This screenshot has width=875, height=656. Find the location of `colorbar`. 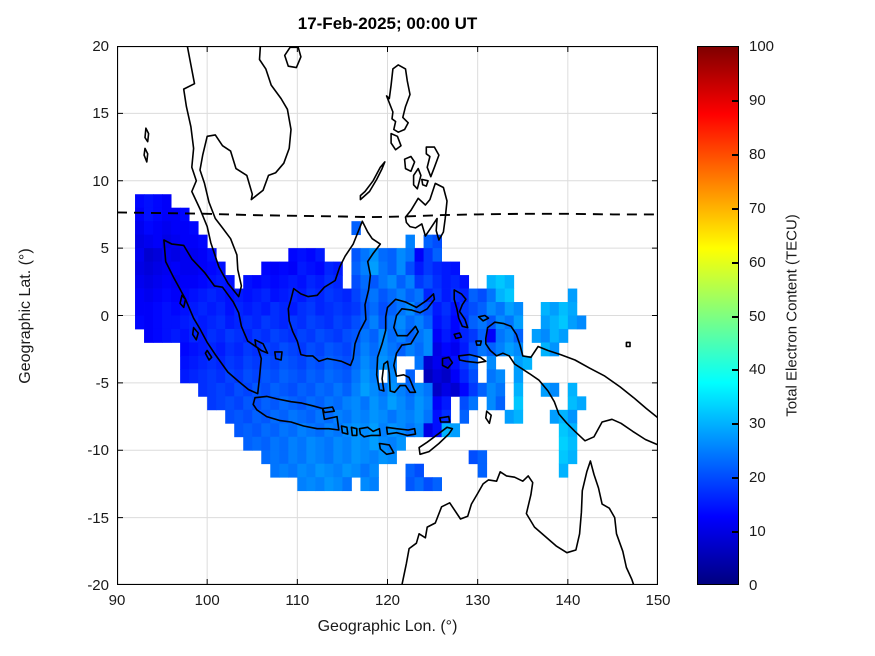

colorbar is located at coordinates (718, 315).